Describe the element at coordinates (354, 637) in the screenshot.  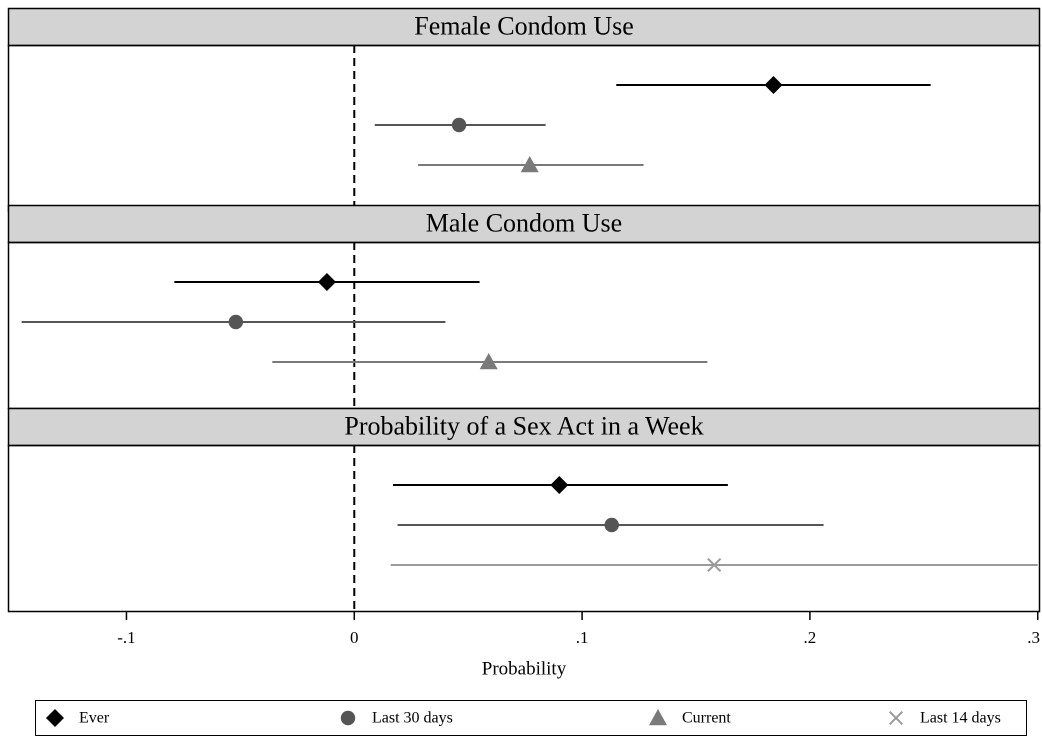
I see `x-tick-label: 0` at that location.